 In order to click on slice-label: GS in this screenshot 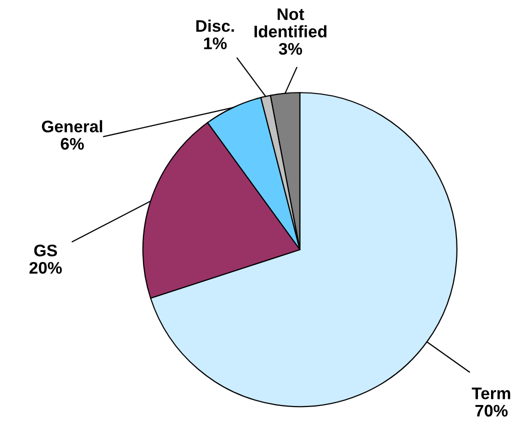, I will do `click(45, 250)`.